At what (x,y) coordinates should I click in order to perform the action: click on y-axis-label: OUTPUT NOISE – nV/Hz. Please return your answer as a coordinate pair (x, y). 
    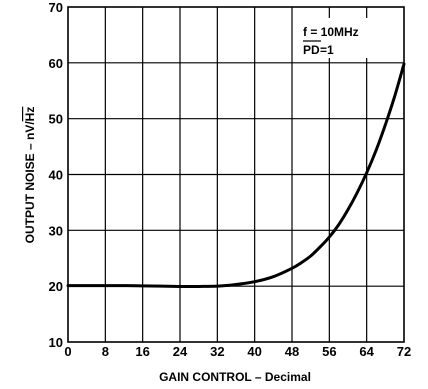
    Looking at the image, I should click on (30, 175).